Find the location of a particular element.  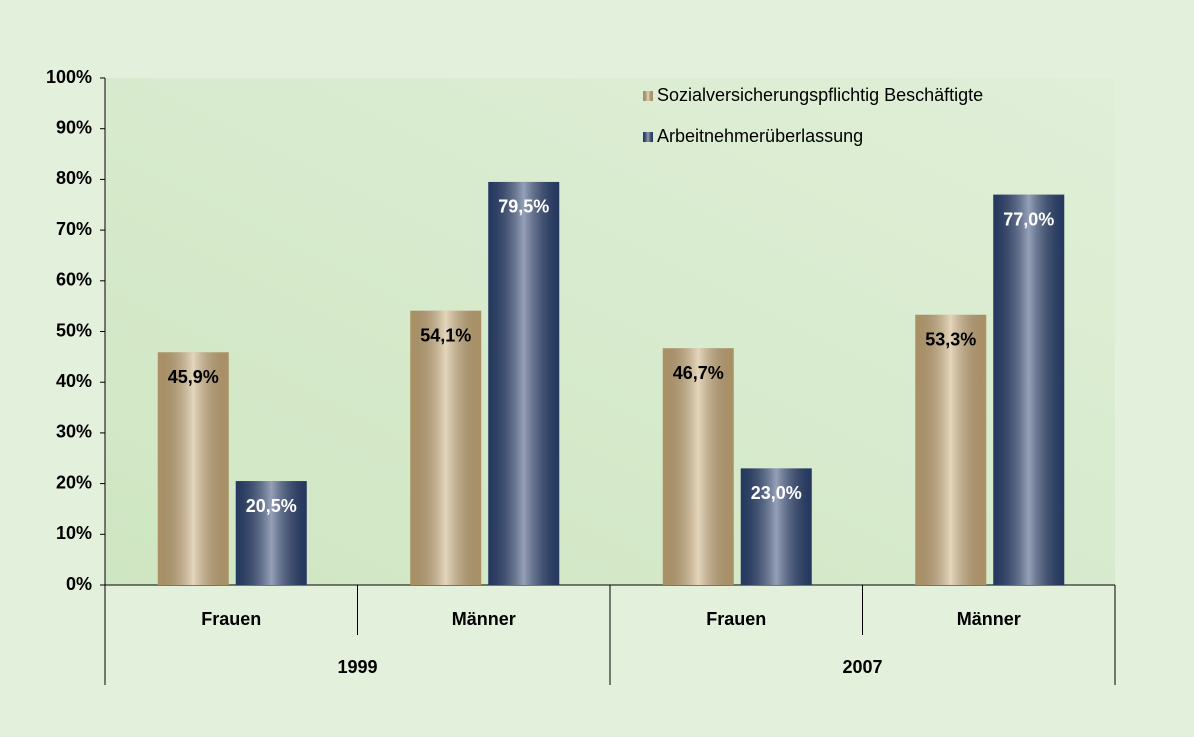

y-tick-label: 30% is located at coordinates (74, 432).